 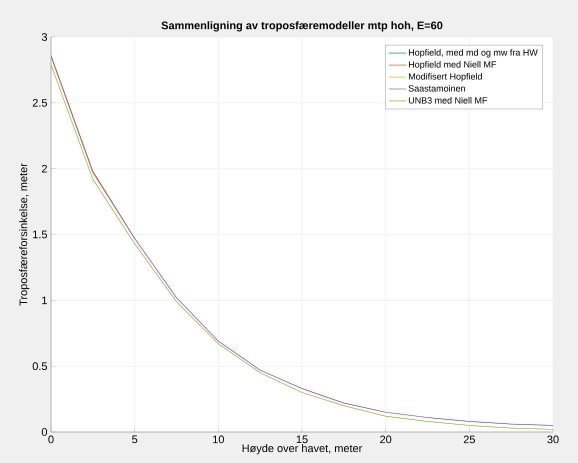 What do you see at coordinates (553, 440) in the screenshot?
I see `x-tick-label: 30` at bounding box center [553, 440].